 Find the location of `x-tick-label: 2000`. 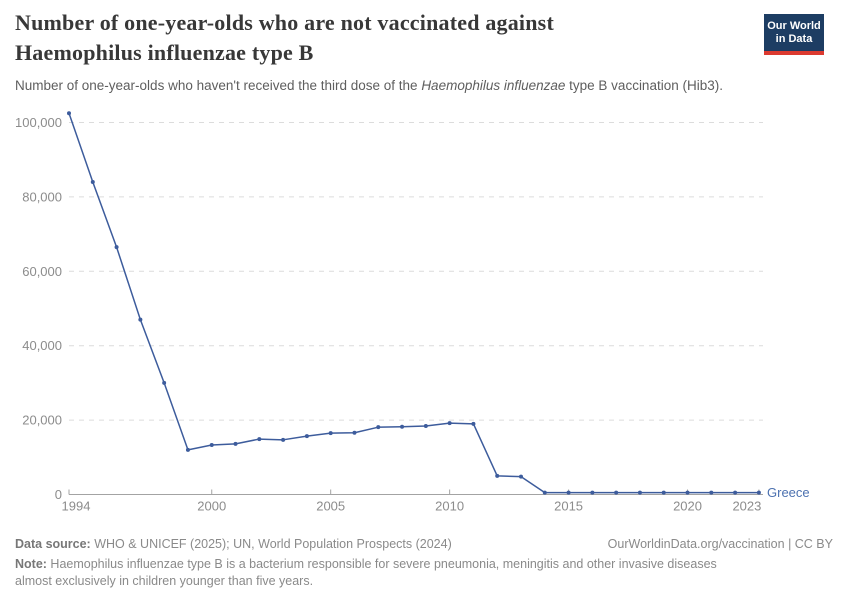

x-tick-label: 2000 is located at coordinates (211, 506).